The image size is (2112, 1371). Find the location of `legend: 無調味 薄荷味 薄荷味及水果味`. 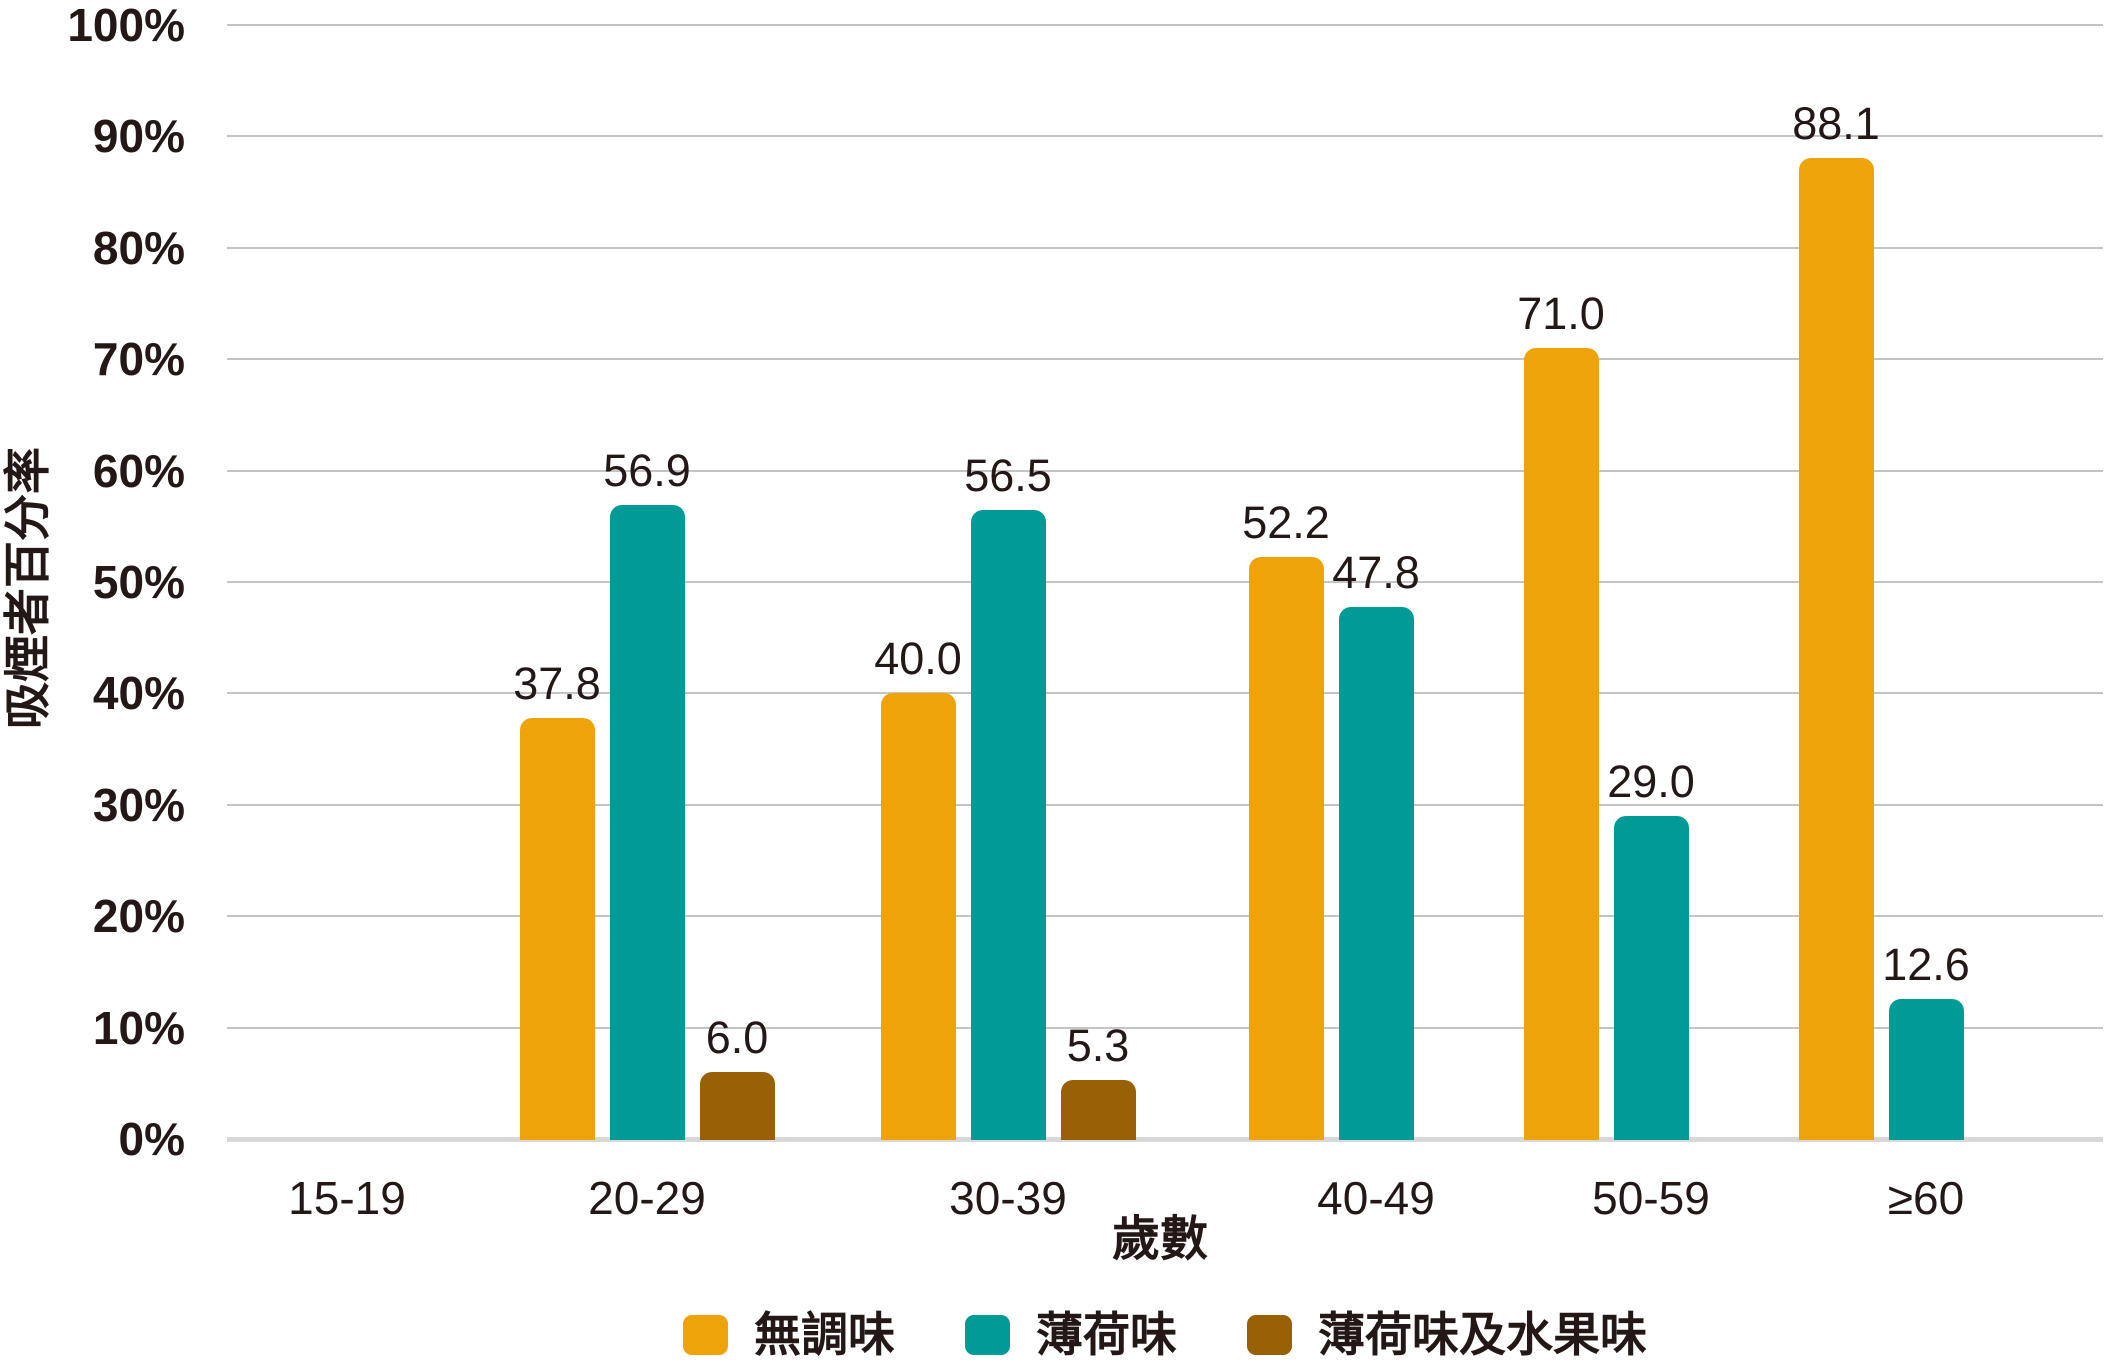

legend: 無調味 薄荷味 薄荷味及水果味 is located at coordinates (1165, 1335).